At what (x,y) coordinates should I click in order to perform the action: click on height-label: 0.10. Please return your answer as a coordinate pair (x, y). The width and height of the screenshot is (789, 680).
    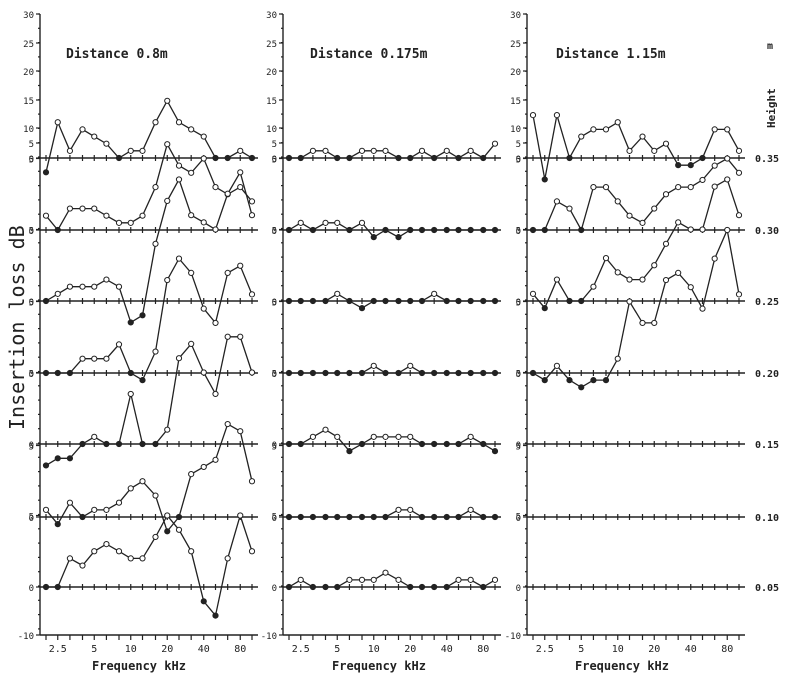
    Looking at the image, I should click on (767, 518).